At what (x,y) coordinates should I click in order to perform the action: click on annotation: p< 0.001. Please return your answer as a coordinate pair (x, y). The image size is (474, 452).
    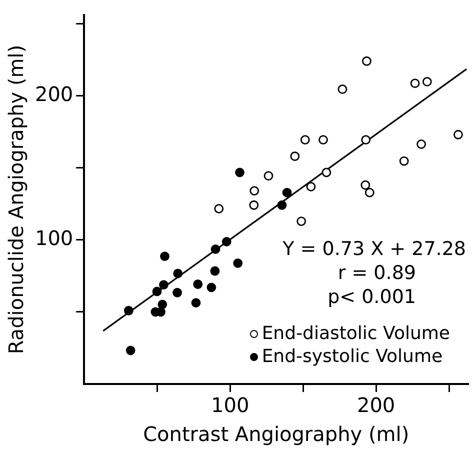
    Looking at the image, I should click on (372, 297).